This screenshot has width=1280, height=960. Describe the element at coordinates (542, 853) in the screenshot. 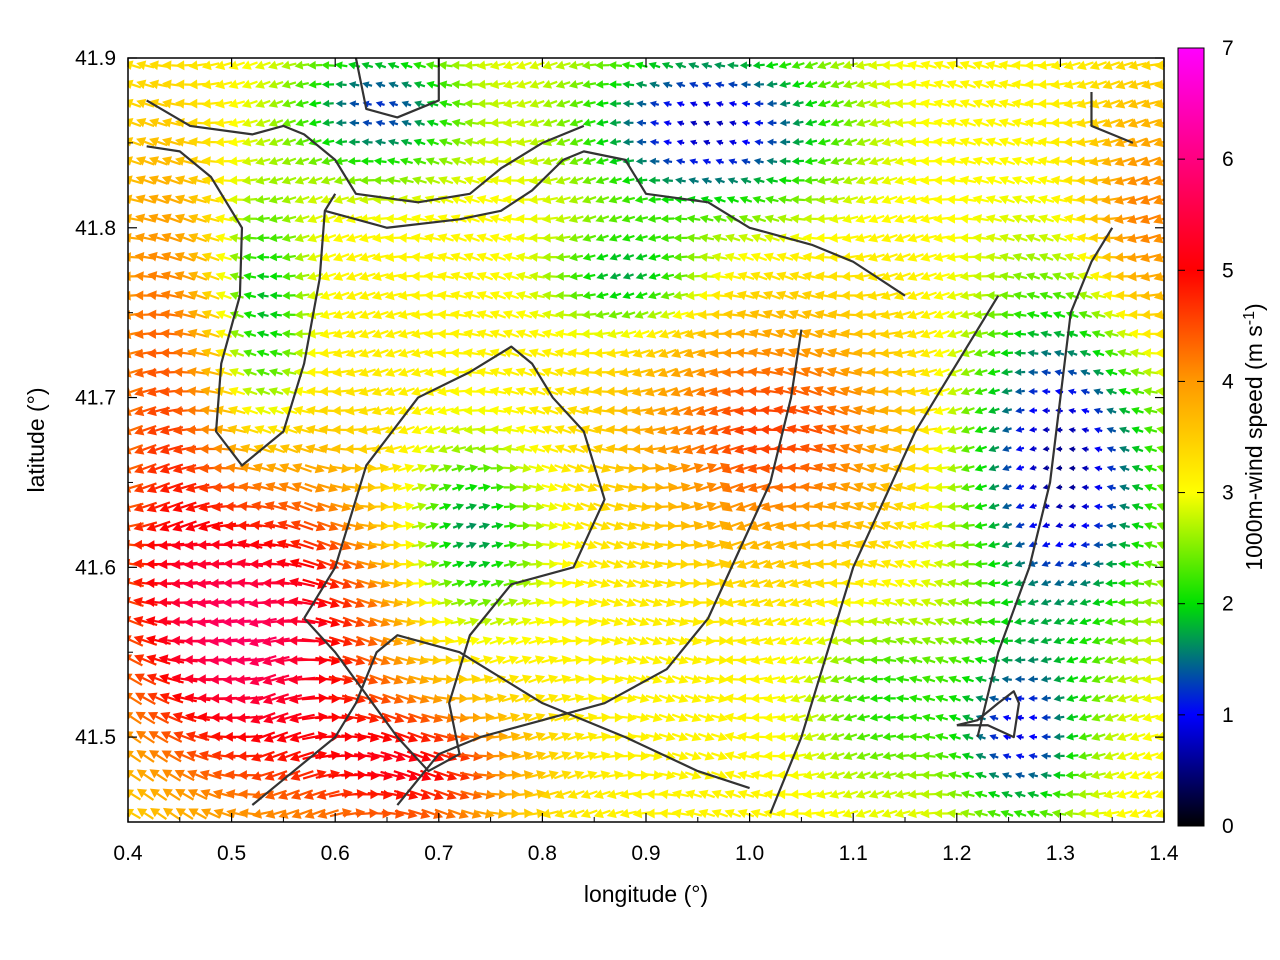

I see `x-tick-label: 0.8` at that location.